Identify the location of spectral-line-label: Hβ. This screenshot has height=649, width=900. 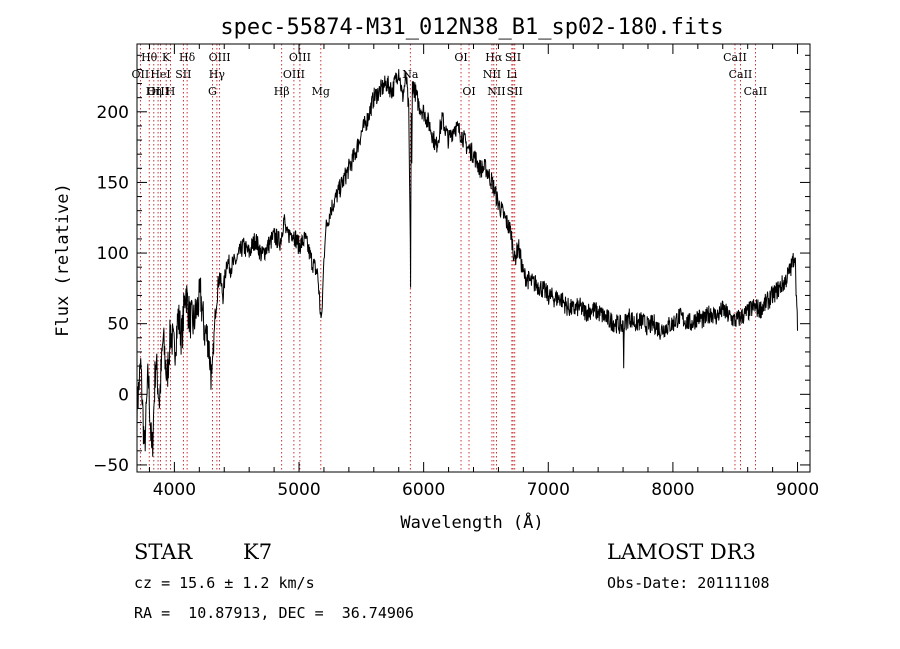
(282, 91).